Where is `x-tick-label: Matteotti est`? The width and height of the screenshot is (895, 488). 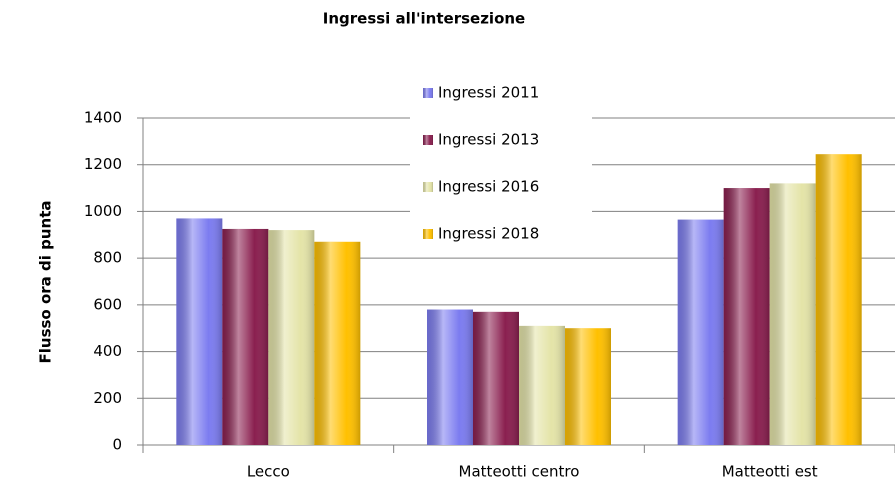 x-tick-label: Matteotti est is located at coordinates (770, 472).